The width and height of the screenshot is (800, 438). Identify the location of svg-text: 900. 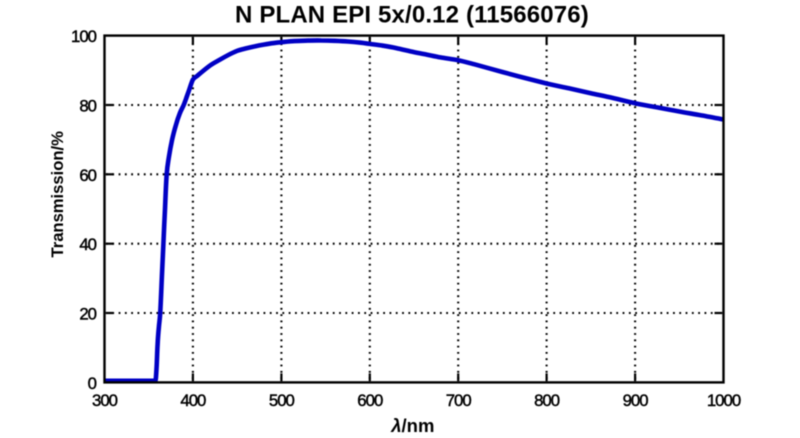
(636, 400).